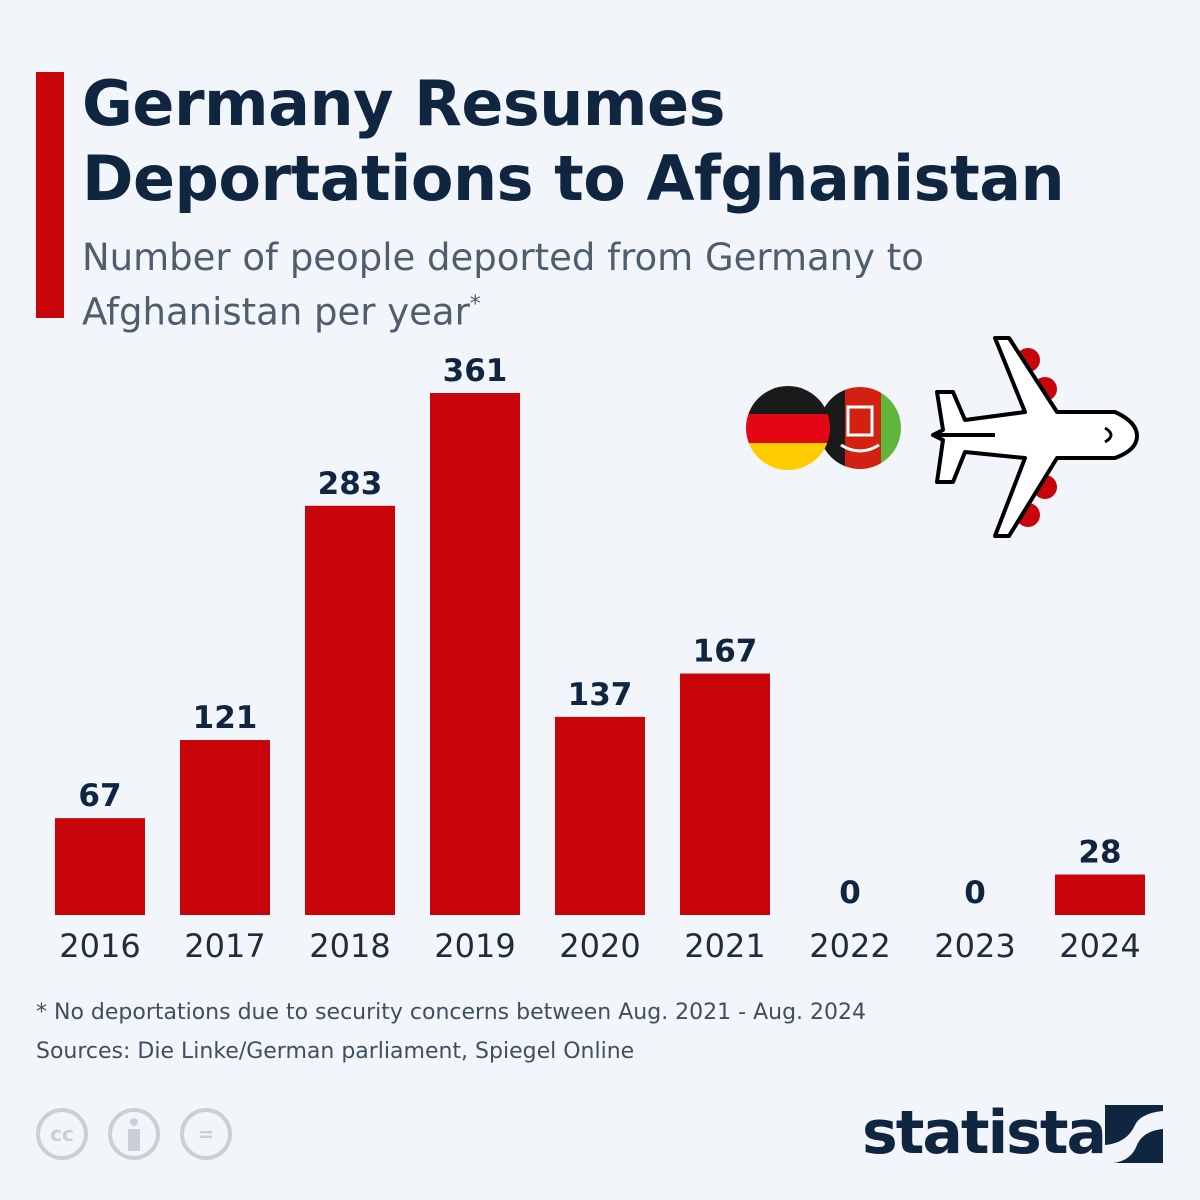  Describe the element at coordinates (206, 1134) in the screenshot. I see `no-derivatives-icon: =` at that location.